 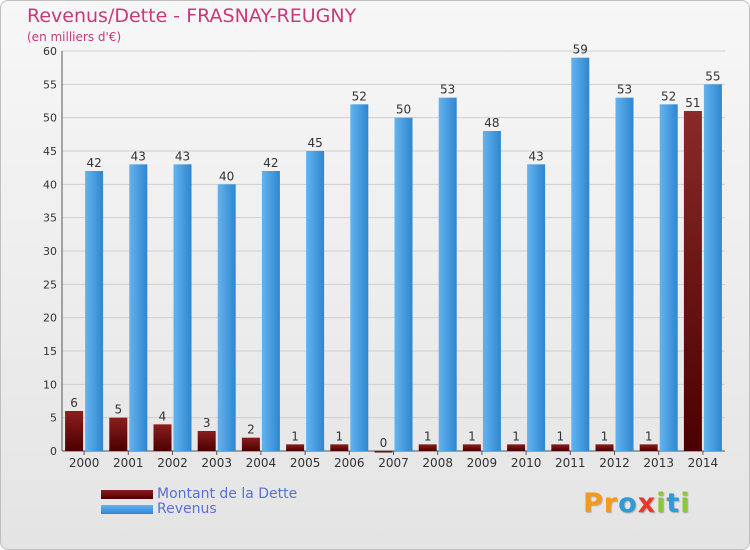 What do you see at coordinates (50, 318) in the screenshot?
I see `y-tick-label: 20` at bounding box center [50, 318].